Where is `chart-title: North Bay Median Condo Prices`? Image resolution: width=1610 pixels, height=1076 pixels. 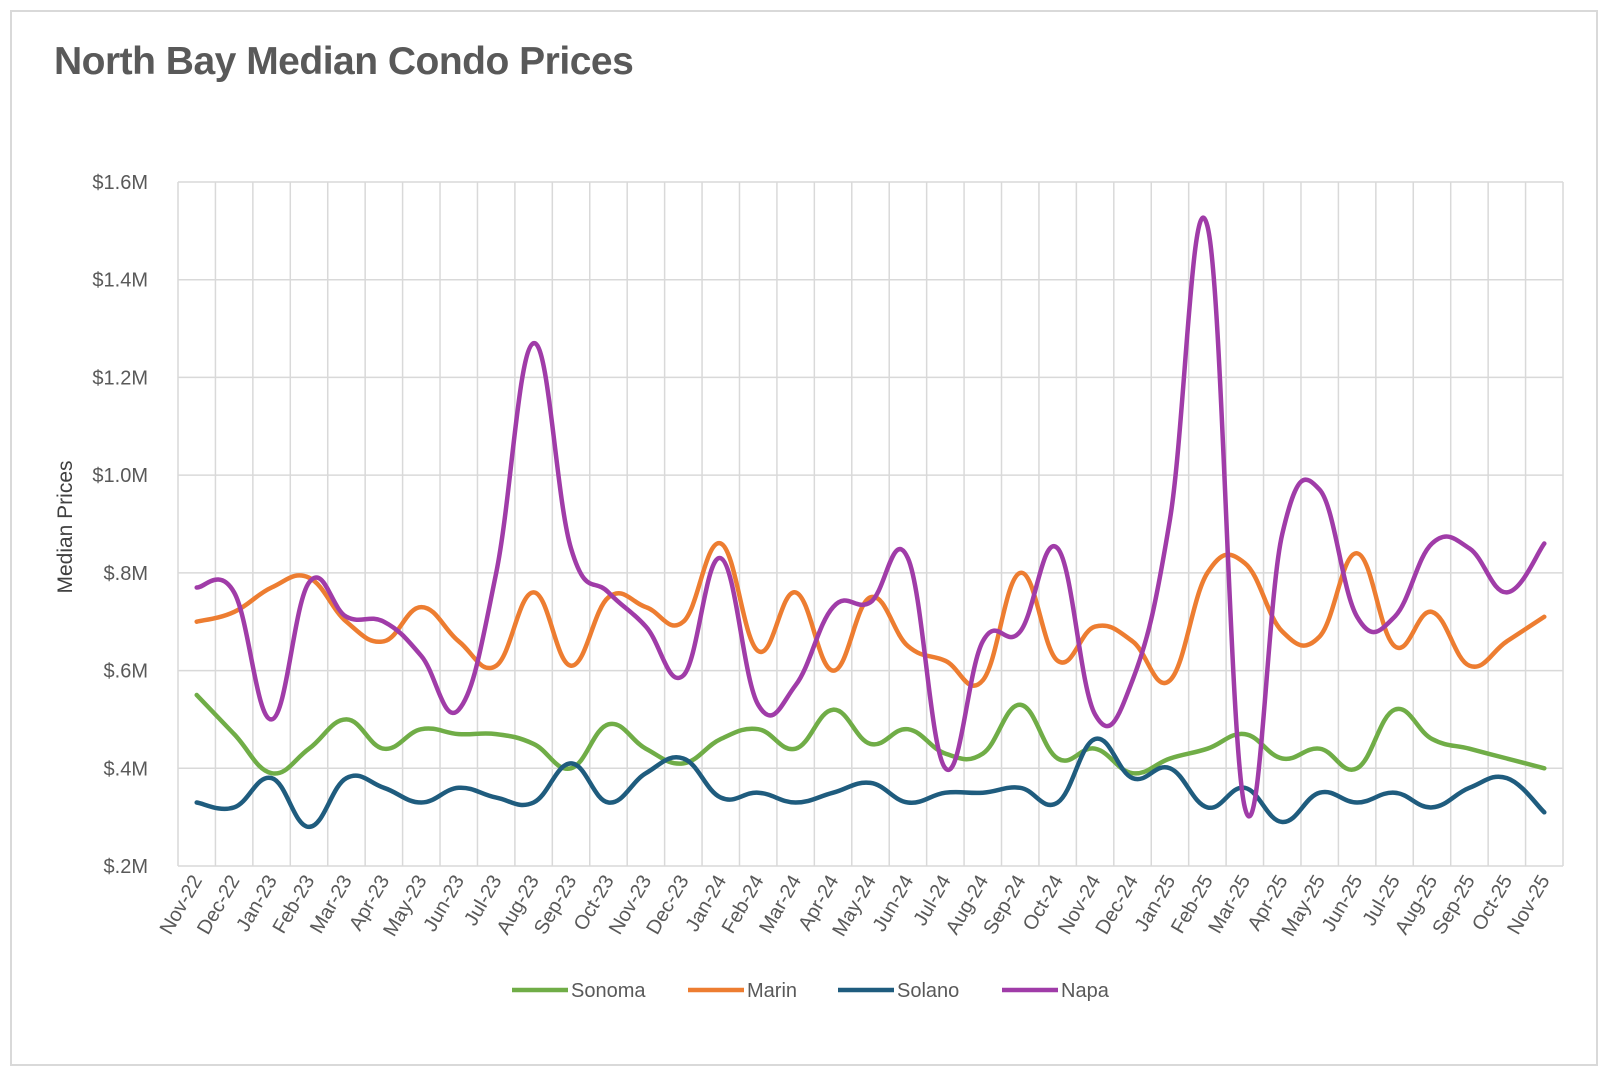
chart-title: North Bay Median Condo Prices is located at coordinates (344, 61).